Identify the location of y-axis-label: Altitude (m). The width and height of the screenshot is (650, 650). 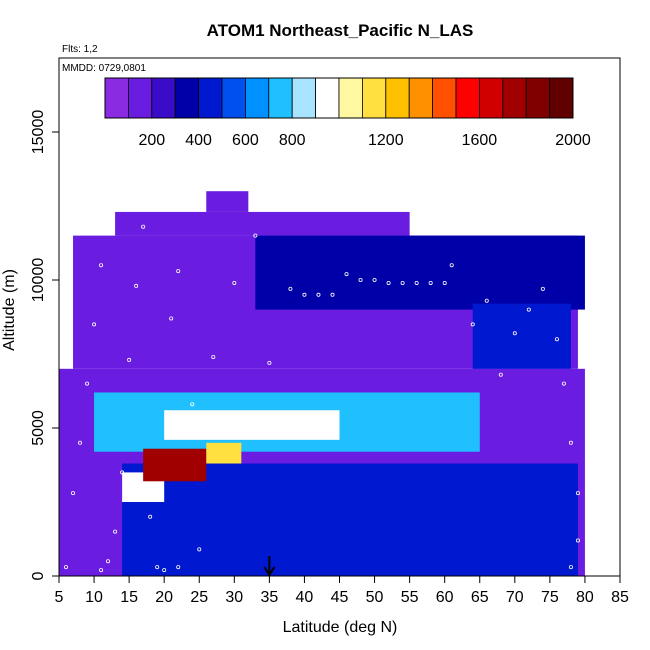
(9, 310).